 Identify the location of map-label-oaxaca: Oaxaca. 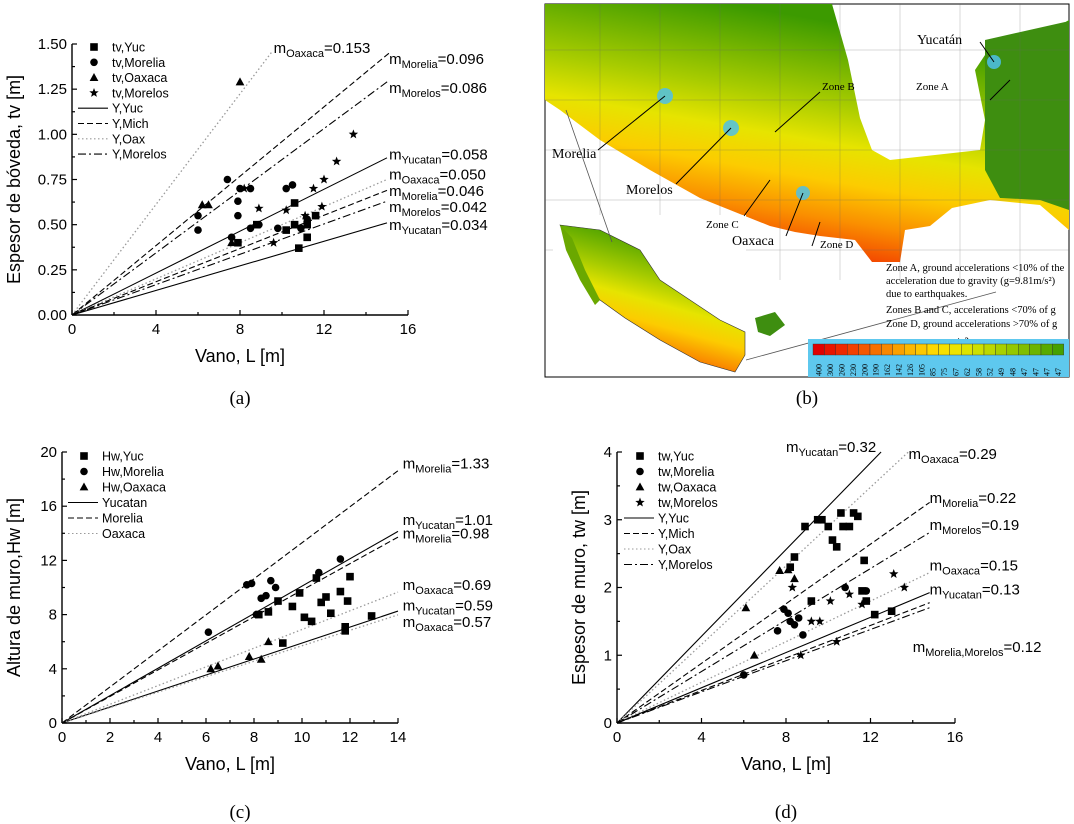
(753, 241).